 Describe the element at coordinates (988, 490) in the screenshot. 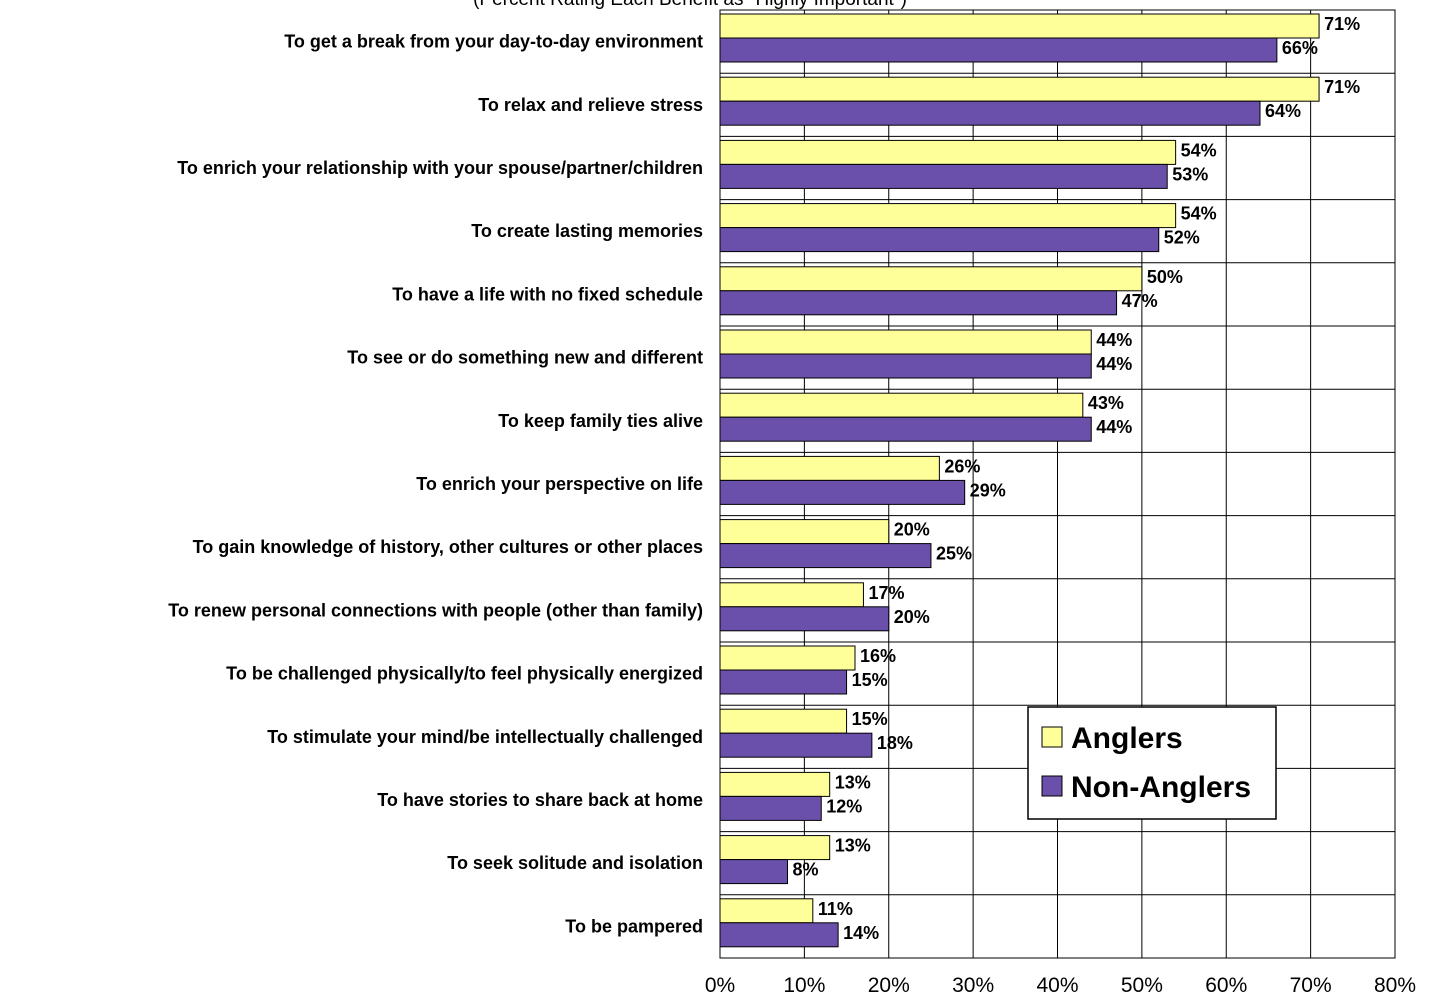

I see `data-label: 29%` at that location.